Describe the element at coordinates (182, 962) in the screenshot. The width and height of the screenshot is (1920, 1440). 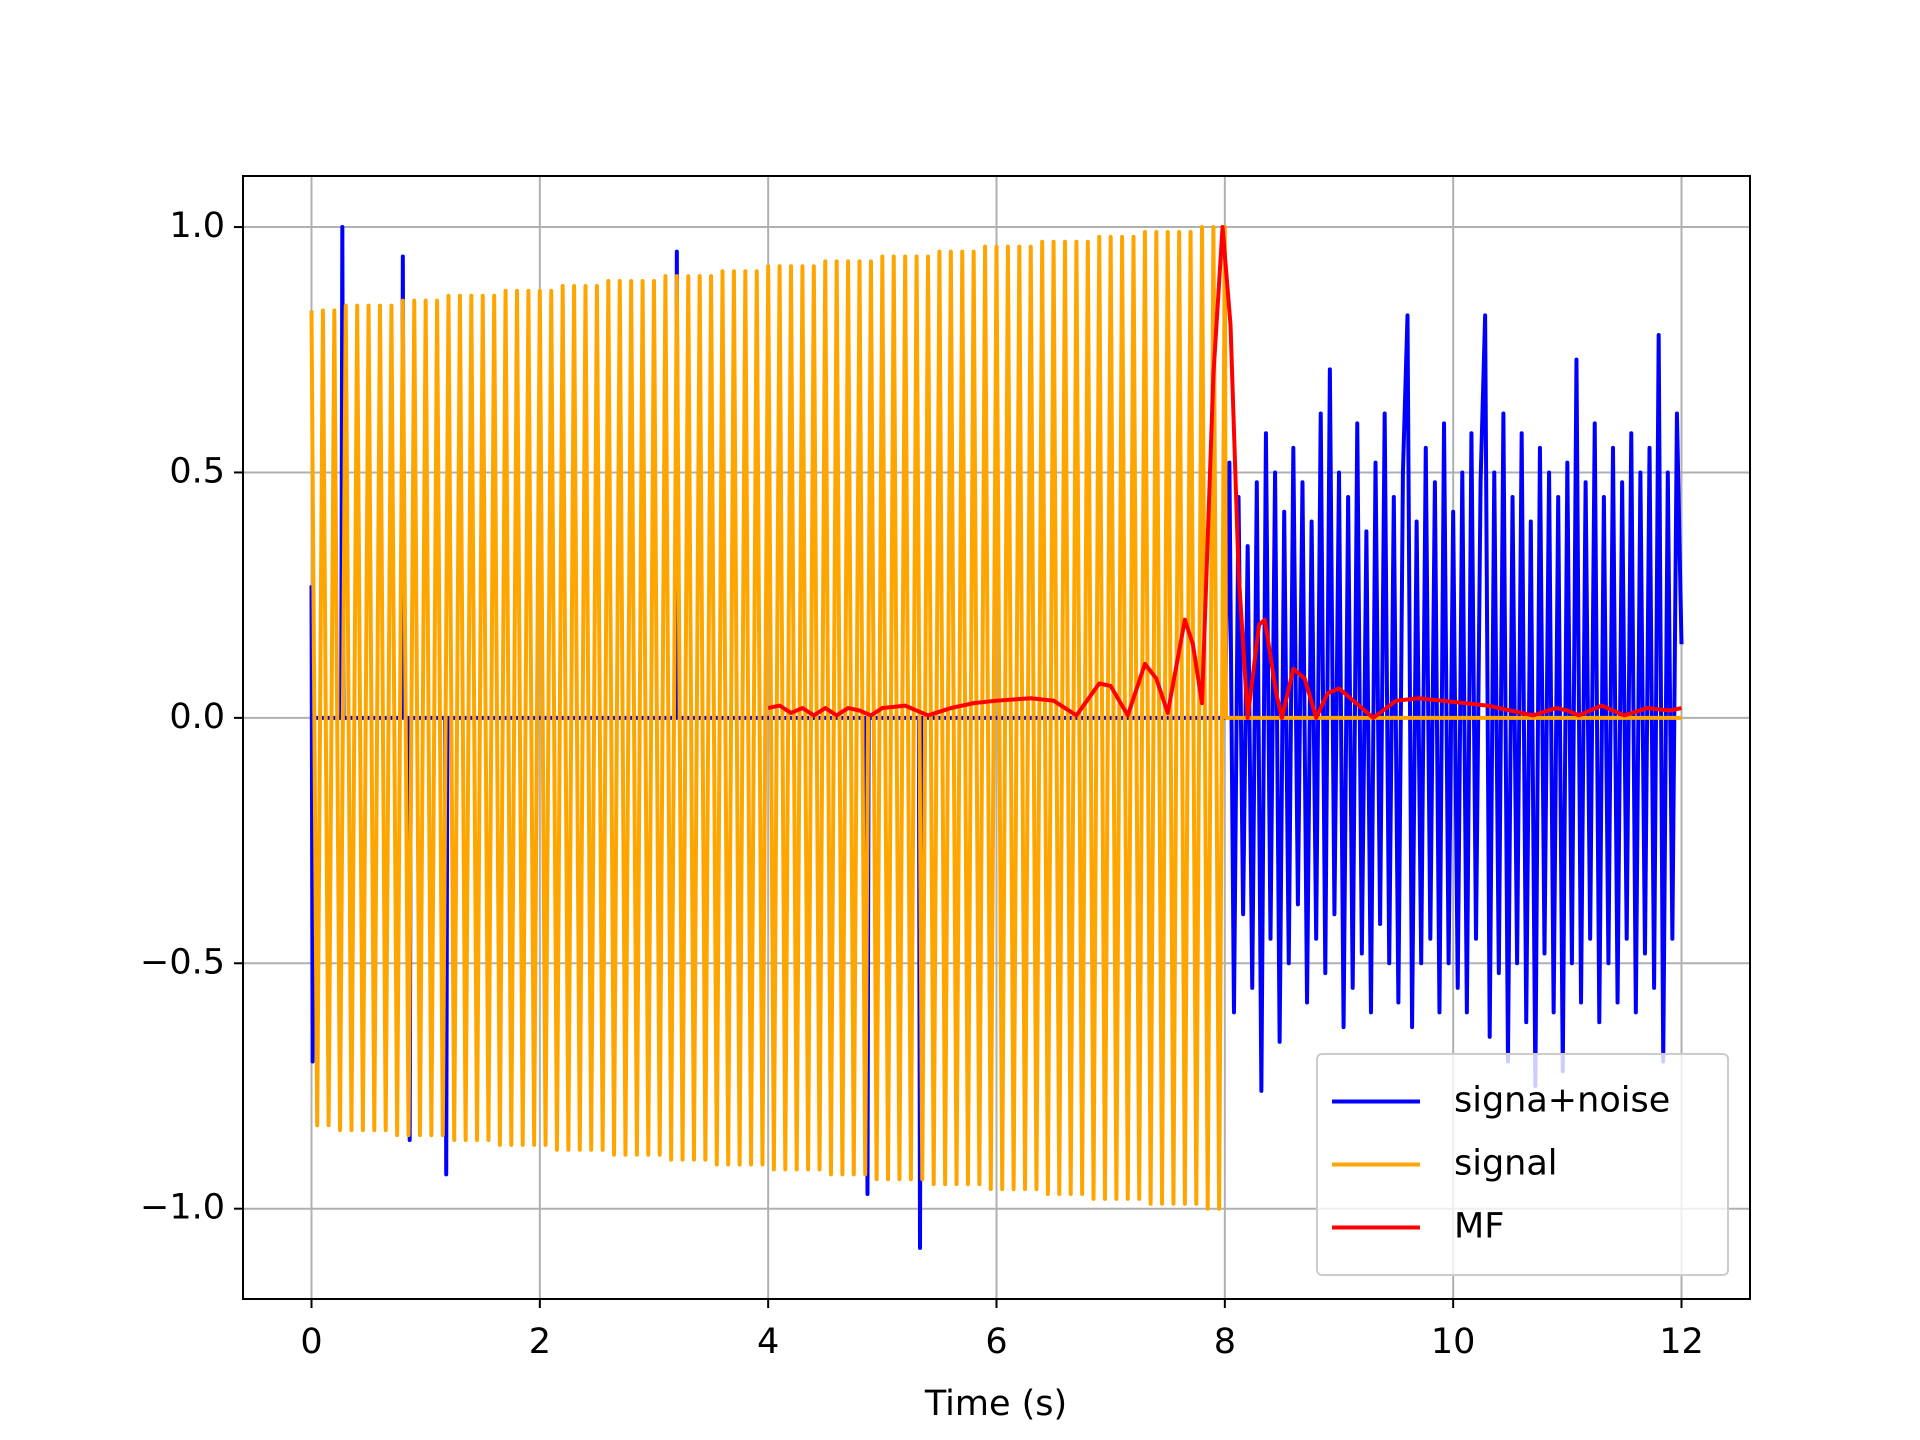
I see `y-tick-label: −0.5` at that location.